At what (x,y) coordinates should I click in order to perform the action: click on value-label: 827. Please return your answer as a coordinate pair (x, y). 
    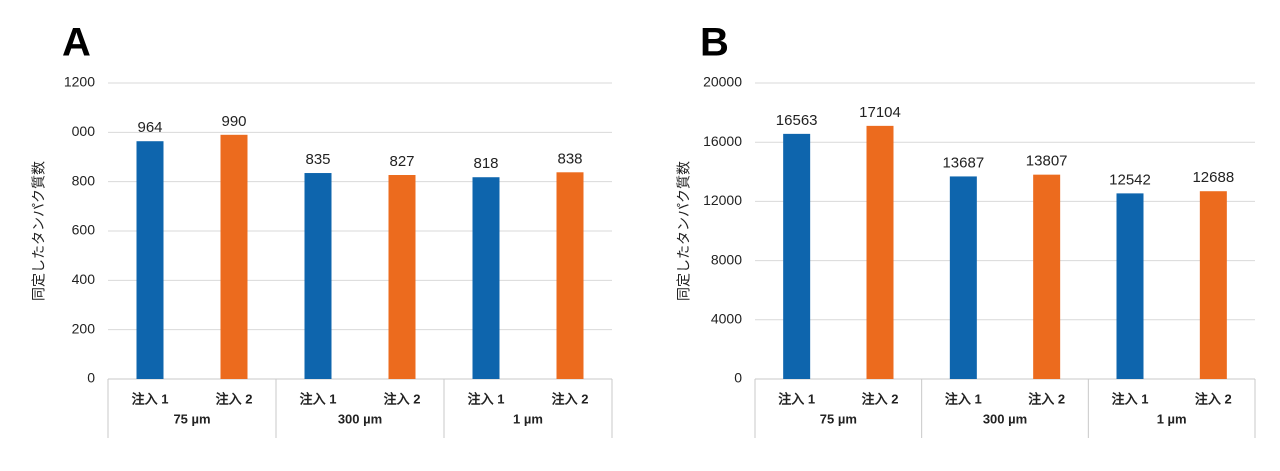
    Looking at the image, I should click on (401, 161).